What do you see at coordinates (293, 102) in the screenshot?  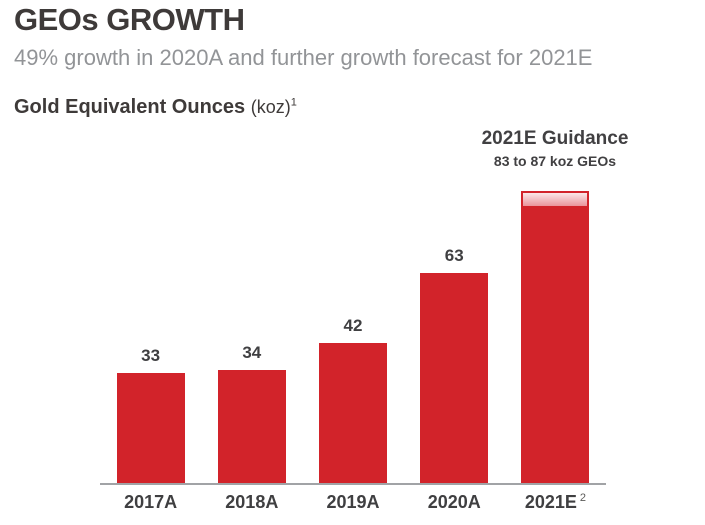 I see `footnote-marker-1: 1` at bounding box center [293, 102].